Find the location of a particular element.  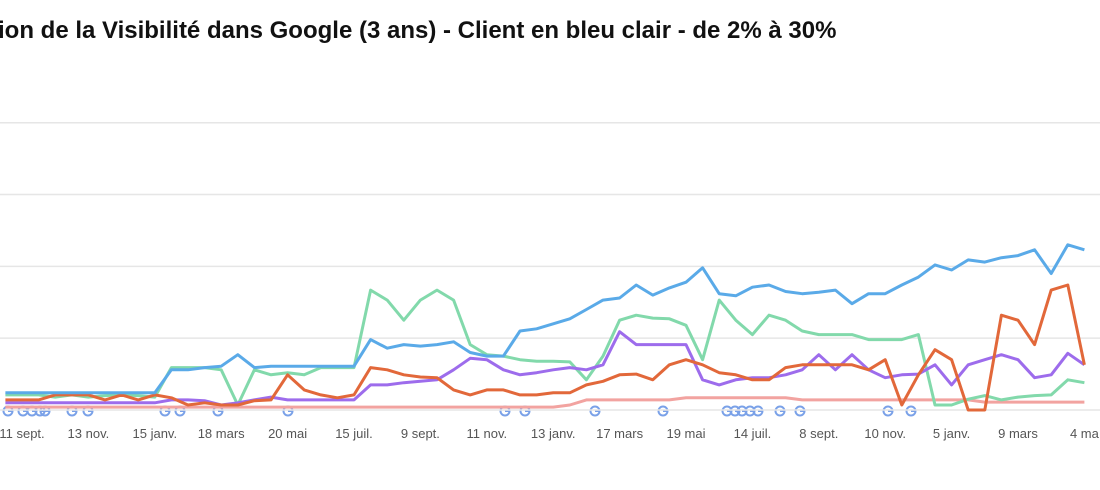

x-tick-label: 13 nov. is located at coordinates (89, 433).